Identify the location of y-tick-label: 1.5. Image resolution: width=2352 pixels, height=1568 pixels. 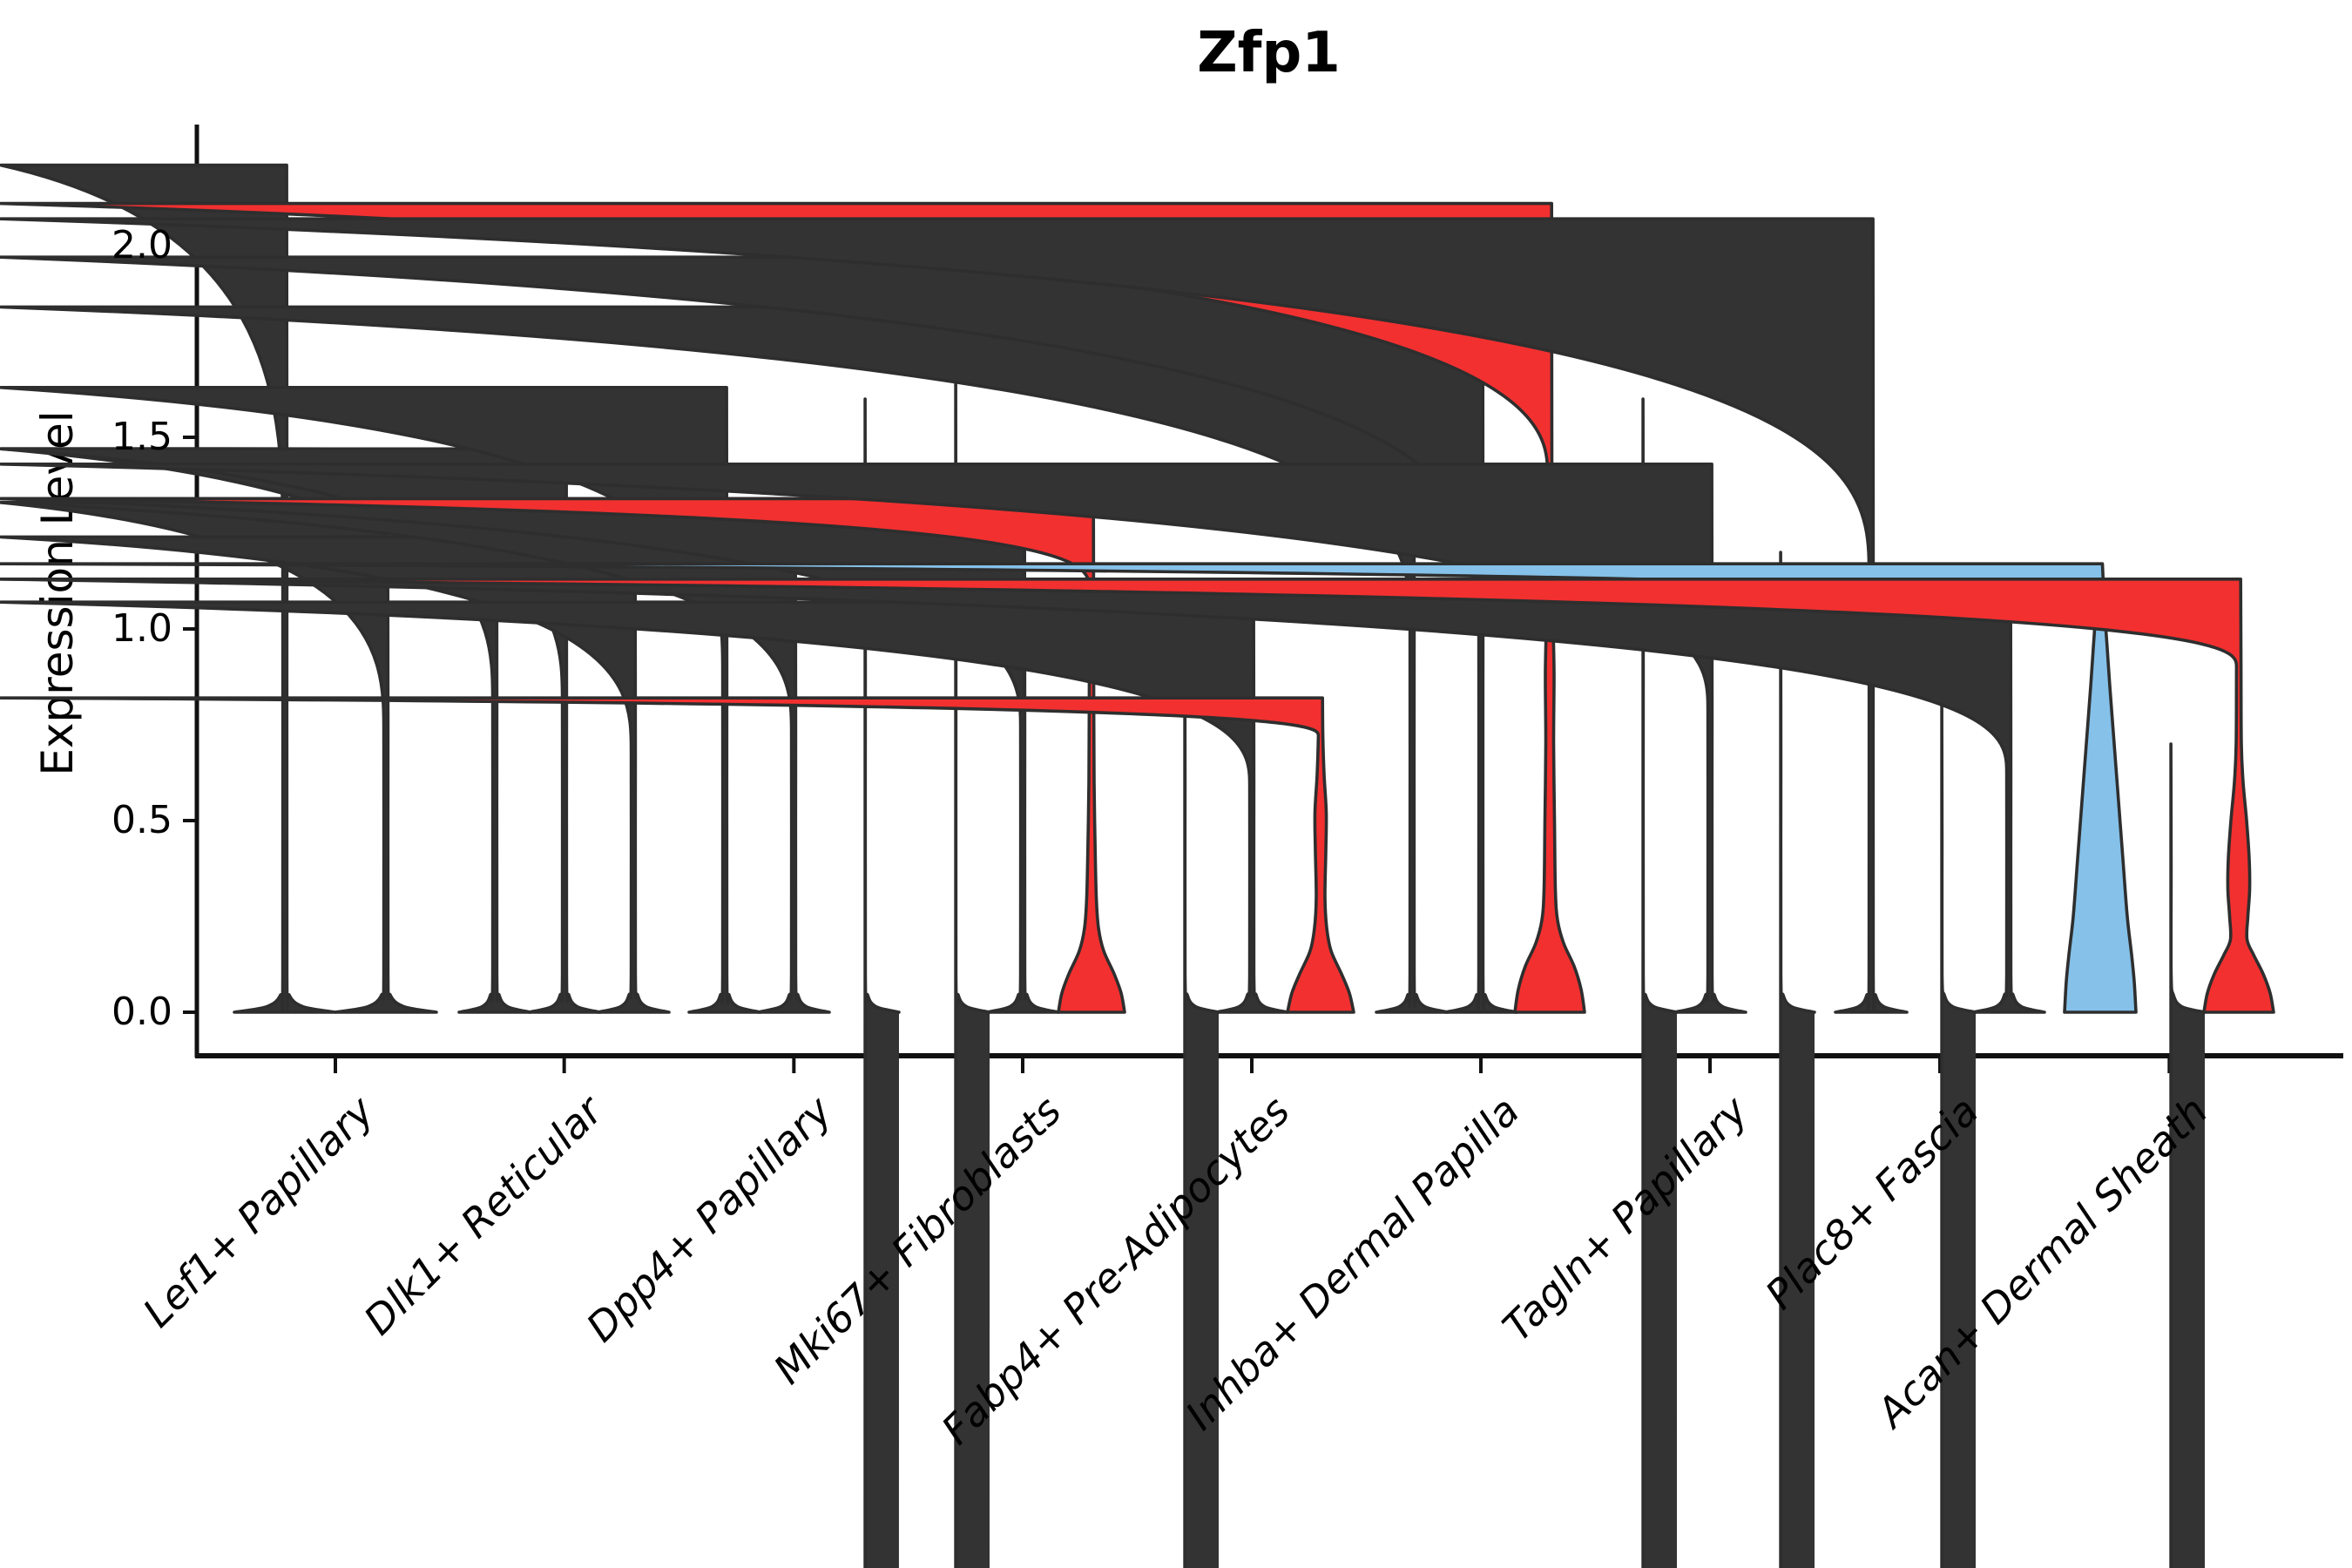
(142, 437).